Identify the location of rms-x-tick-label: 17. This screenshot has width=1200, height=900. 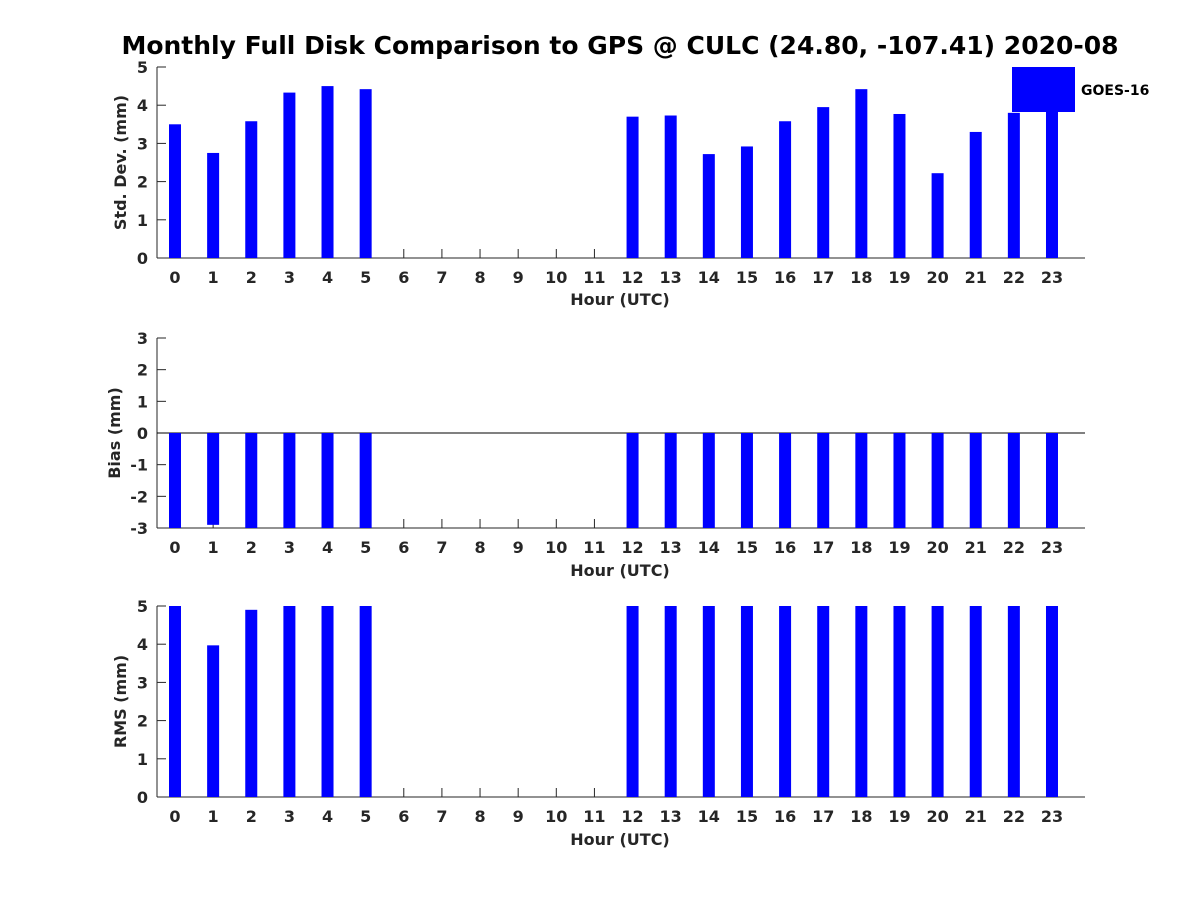
(823, 816).